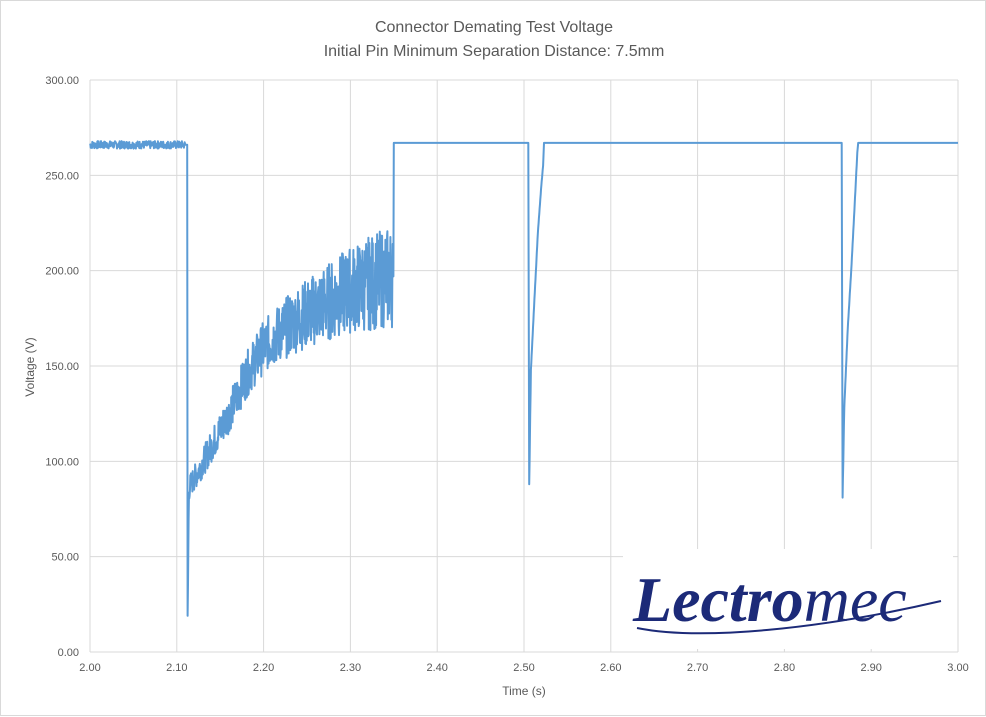 This screenshot has height=717, width=986. Describe the element at coordinates (610, 668) in the screenshot. I see `x-tick-label: 2.60` at that location.